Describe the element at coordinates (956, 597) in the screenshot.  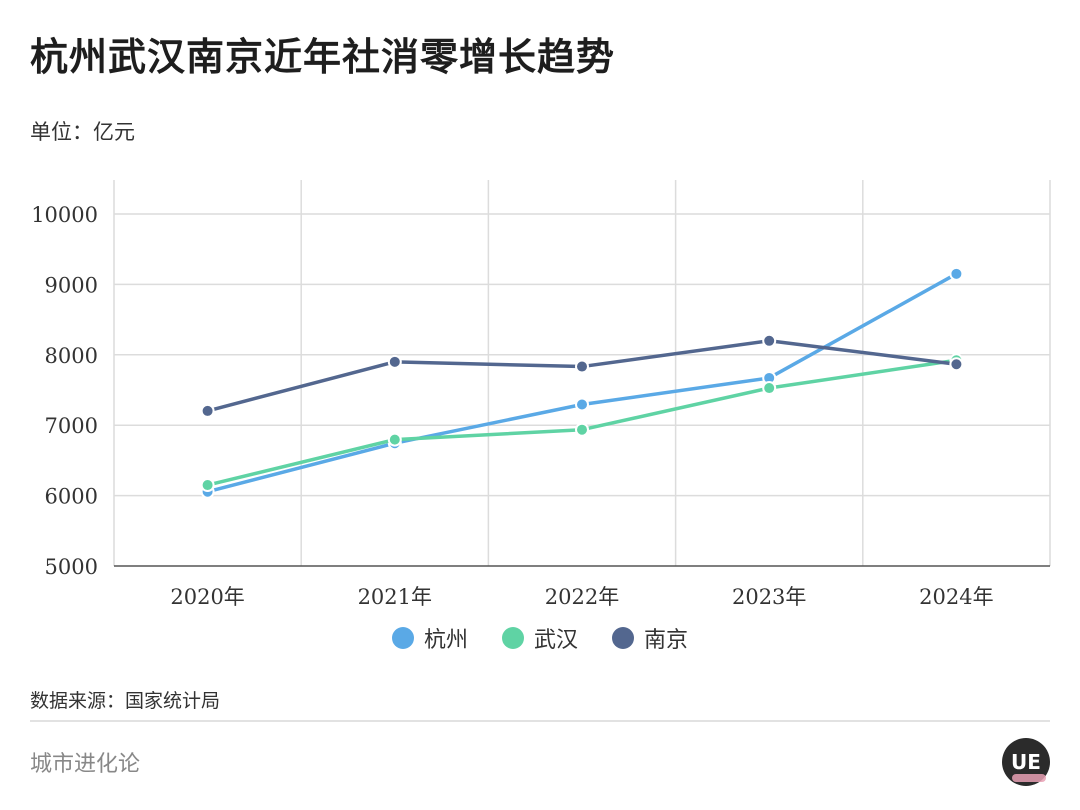
I see `x-tick-label: 2024年` at that location.